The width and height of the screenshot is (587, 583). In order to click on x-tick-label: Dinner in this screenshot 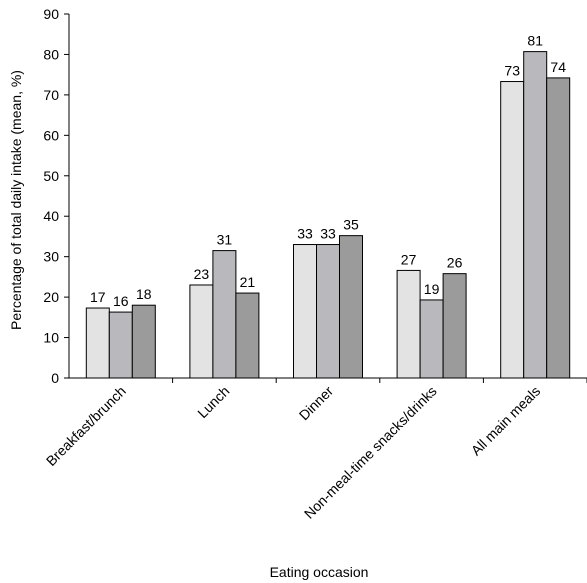, I will do `click(316, 403)`.